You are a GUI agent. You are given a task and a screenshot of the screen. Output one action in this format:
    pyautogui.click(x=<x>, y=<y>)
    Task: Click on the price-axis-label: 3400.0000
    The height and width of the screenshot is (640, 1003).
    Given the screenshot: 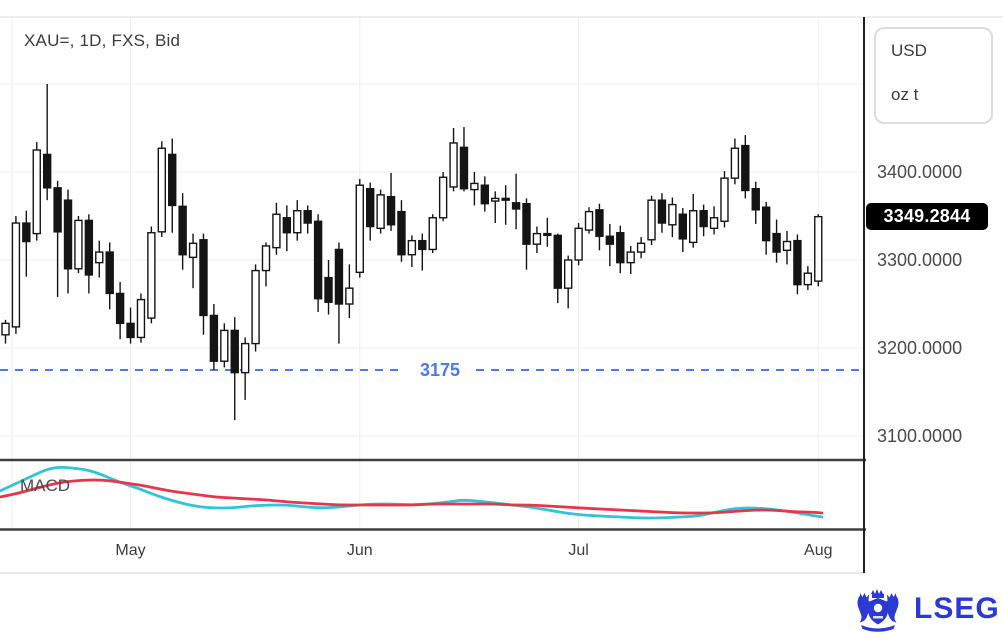 What is the action you would take?
    pyautogui.click(x=920, y=172)
    